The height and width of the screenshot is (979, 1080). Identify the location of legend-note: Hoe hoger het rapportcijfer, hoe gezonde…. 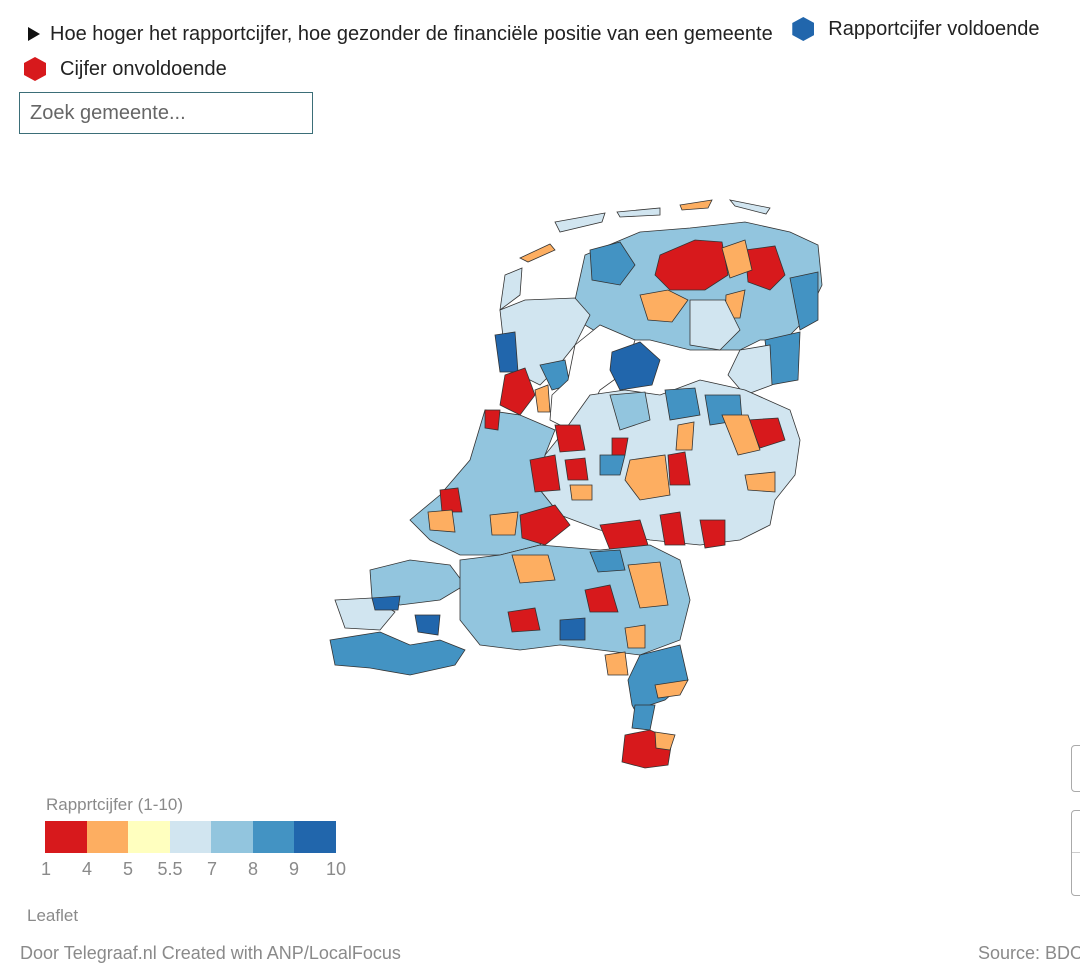
(397, 34).